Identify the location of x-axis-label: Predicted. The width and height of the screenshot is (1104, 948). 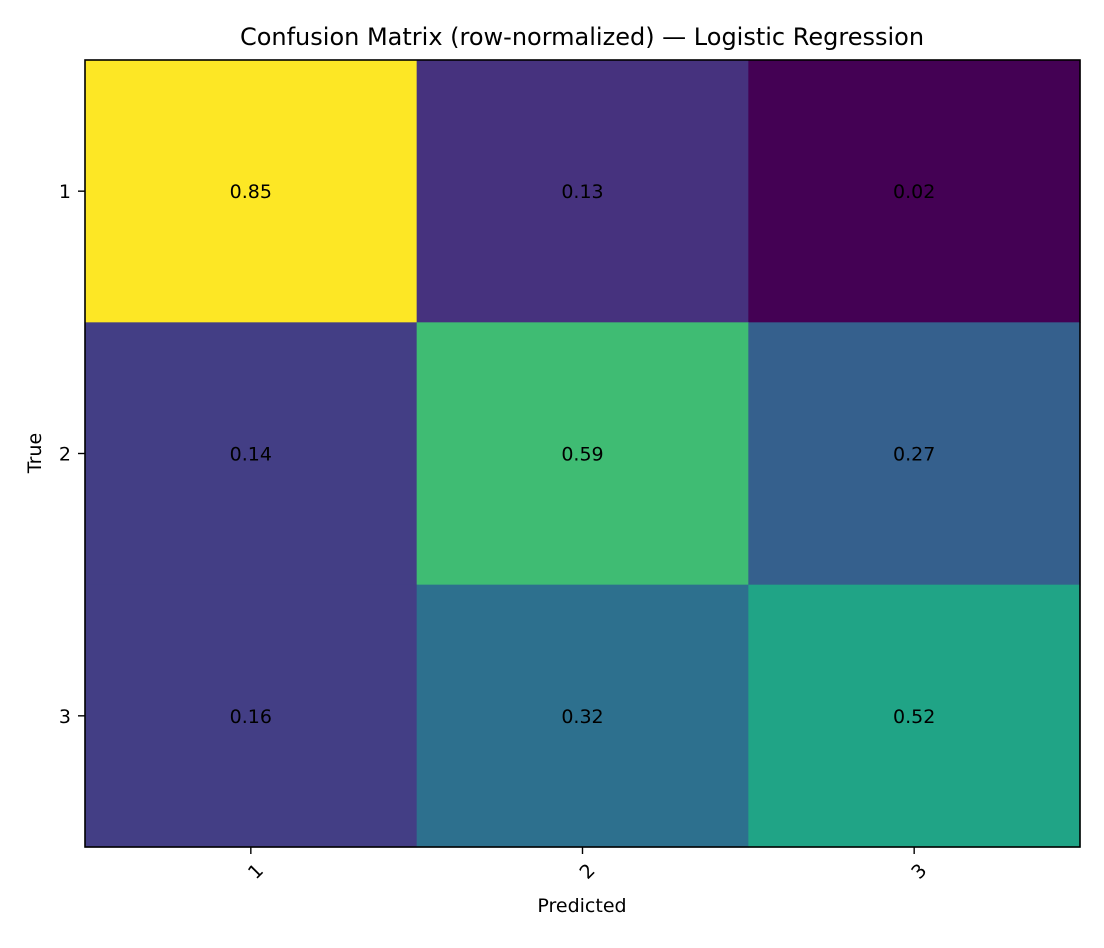
(581, 906).